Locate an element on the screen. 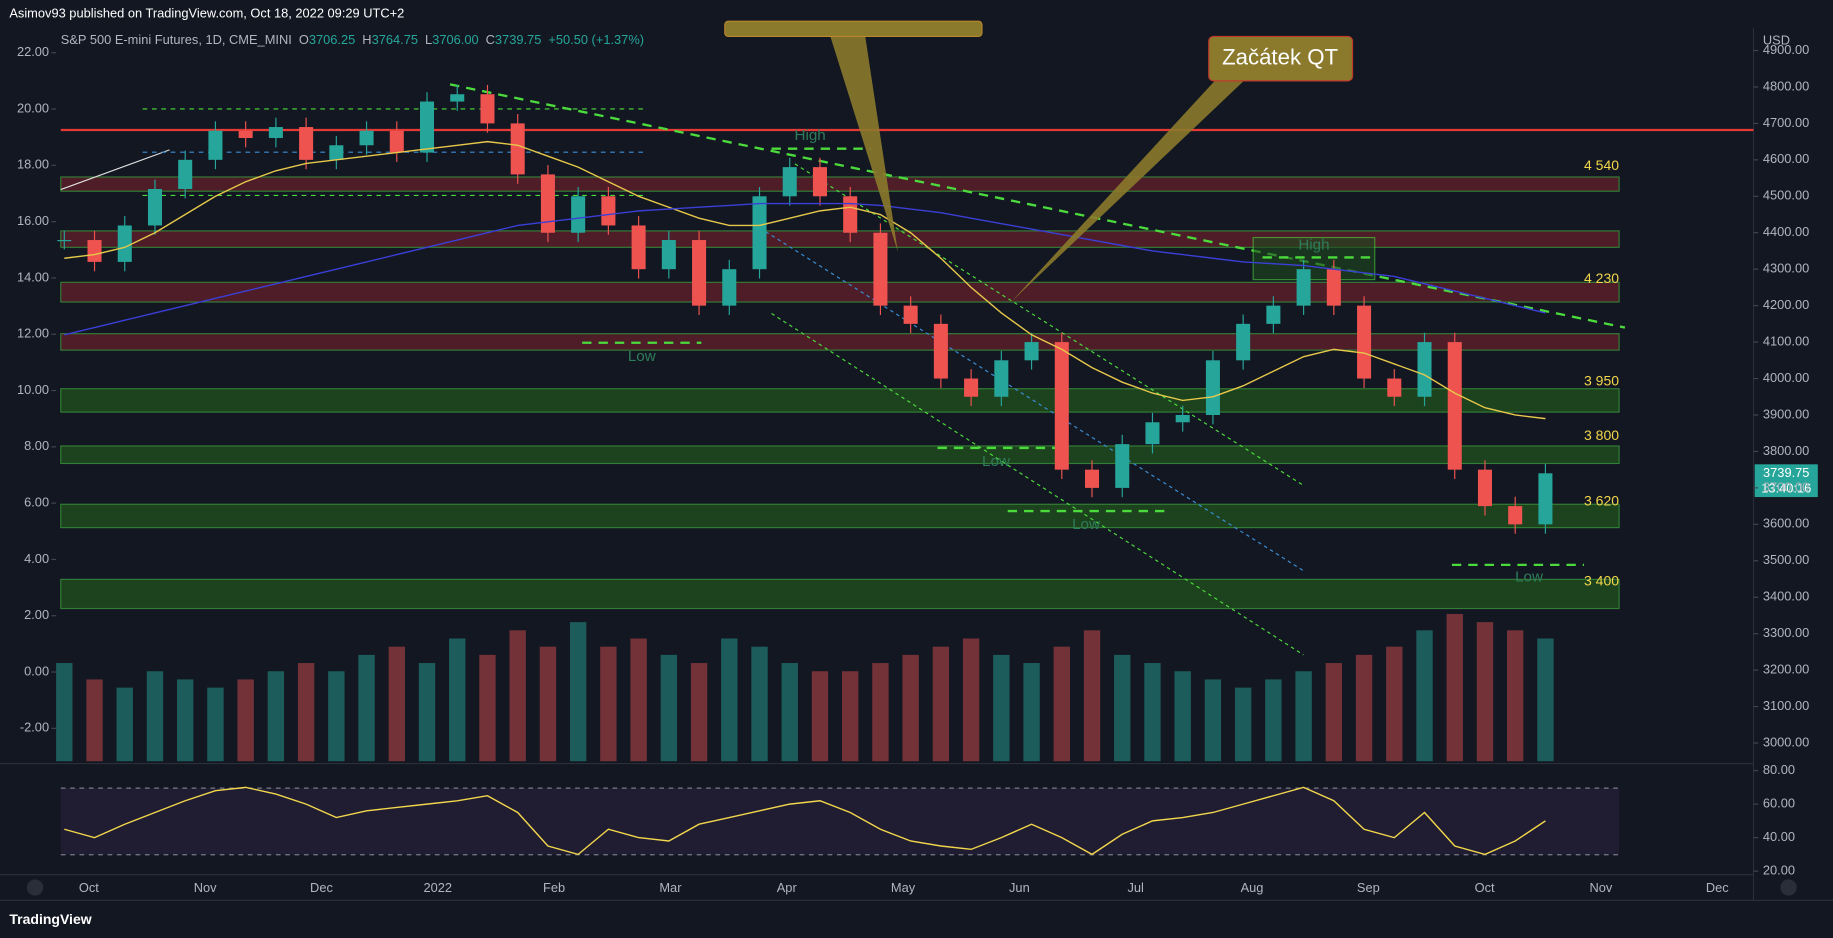 The width and height of the screenshot is (1833, 938). y-tick-label: 4000.00 is located at coordinates (1786, 377).